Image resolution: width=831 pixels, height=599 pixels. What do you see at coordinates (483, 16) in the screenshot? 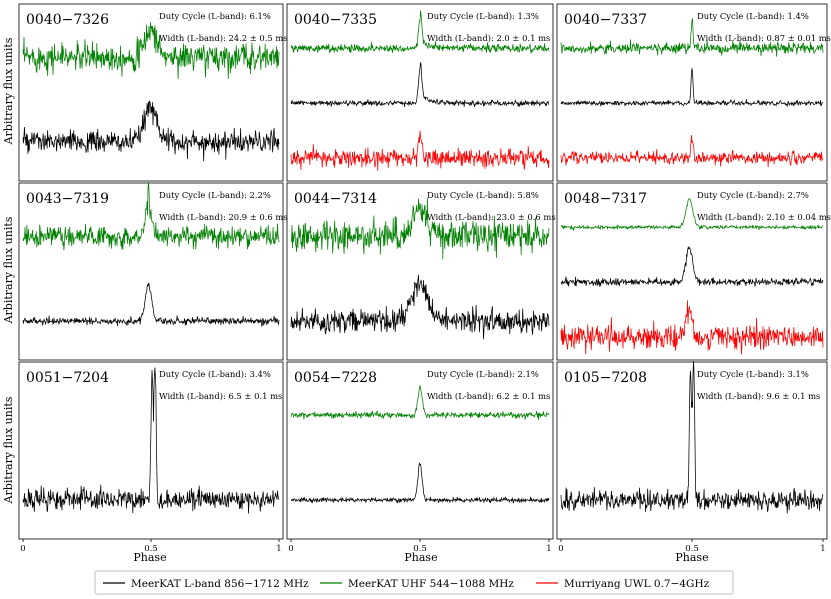
I see `duty-cycle-label: Duty Cycle (L-band): 1.3%` at bounding box center [483, 16].